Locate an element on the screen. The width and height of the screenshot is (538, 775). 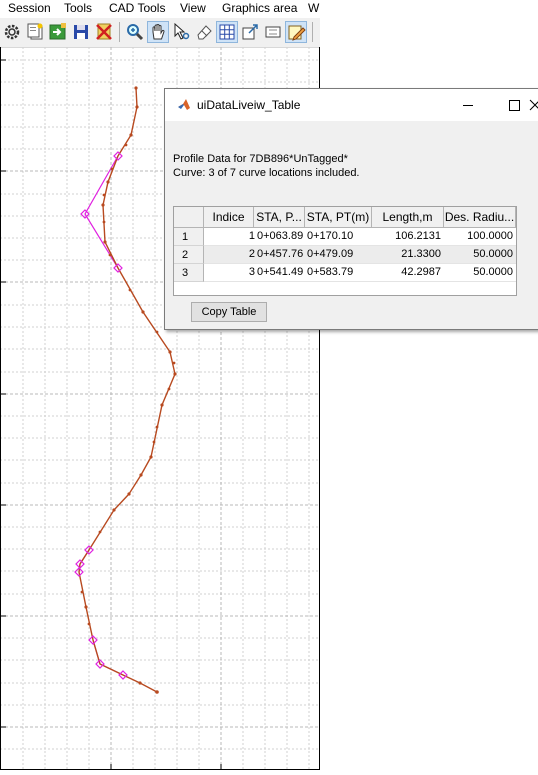
toolbar is located at coordinates (160, 33).